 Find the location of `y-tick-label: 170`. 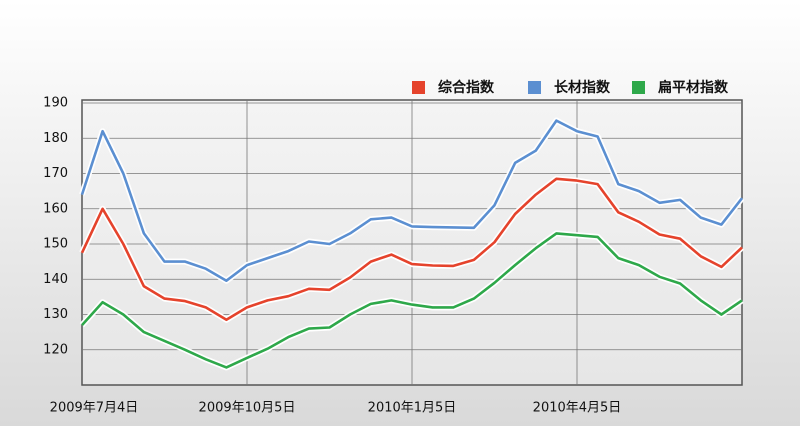

y-tick-label: 170 is located at coordinates (55, 173).